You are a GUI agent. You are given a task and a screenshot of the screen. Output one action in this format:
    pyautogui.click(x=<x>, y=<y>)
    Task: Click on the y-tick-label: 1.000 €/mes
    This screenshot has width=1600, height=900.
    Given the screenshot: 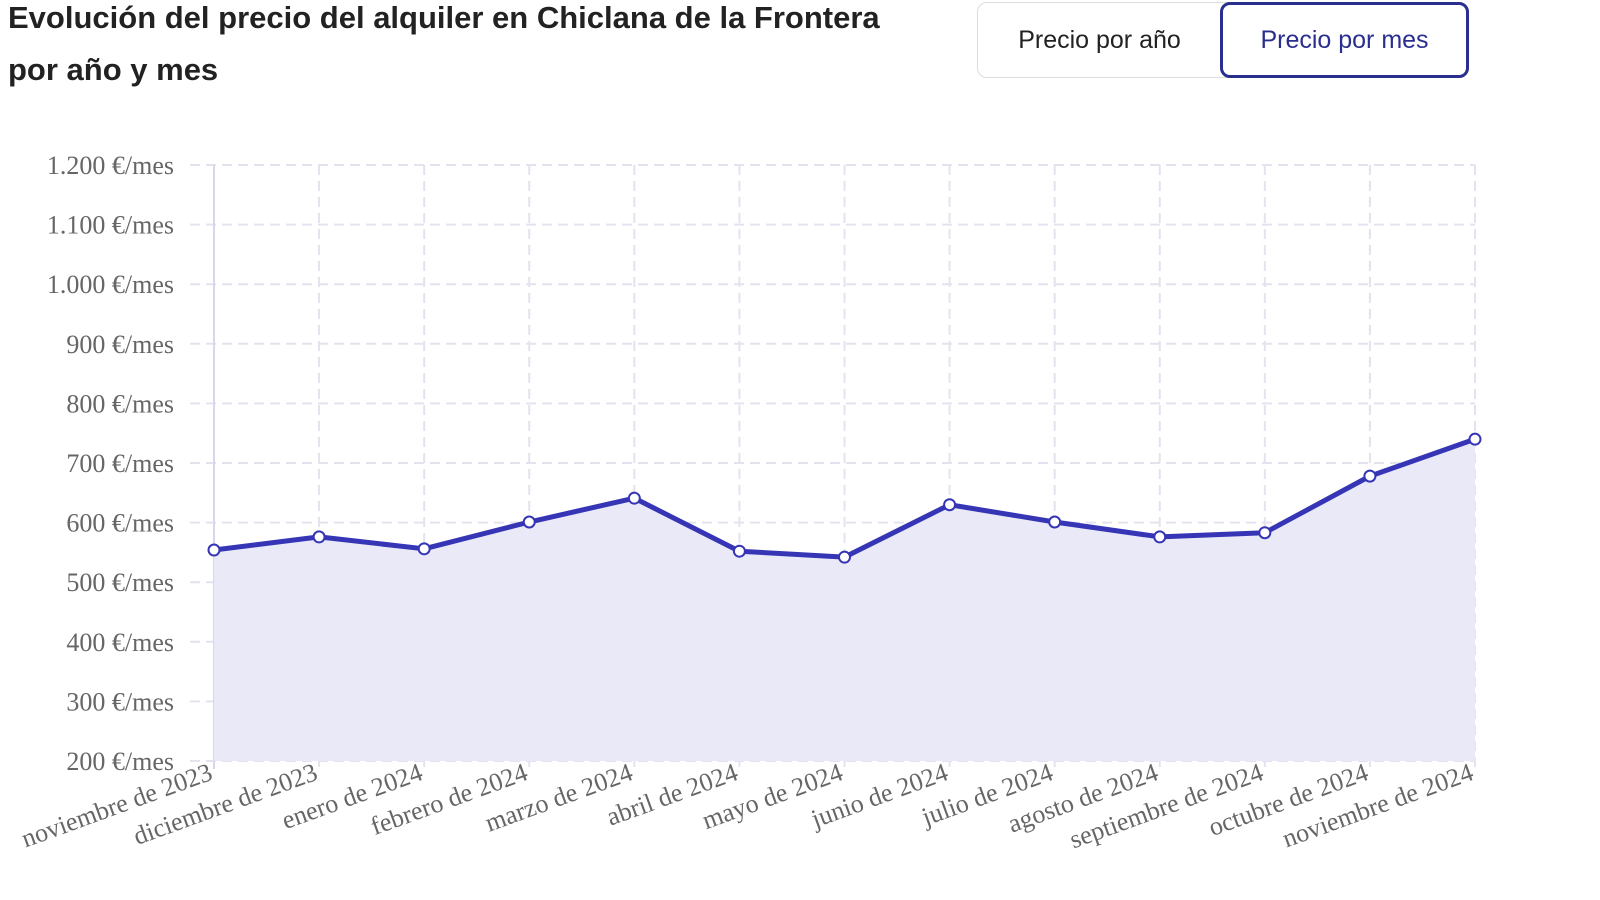 What is the action you would take?
    pyautogui.click(x=110, y=284)
    